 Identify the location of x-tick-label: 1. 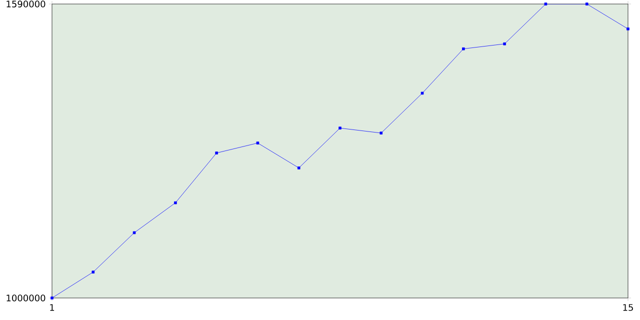
(52, 307).